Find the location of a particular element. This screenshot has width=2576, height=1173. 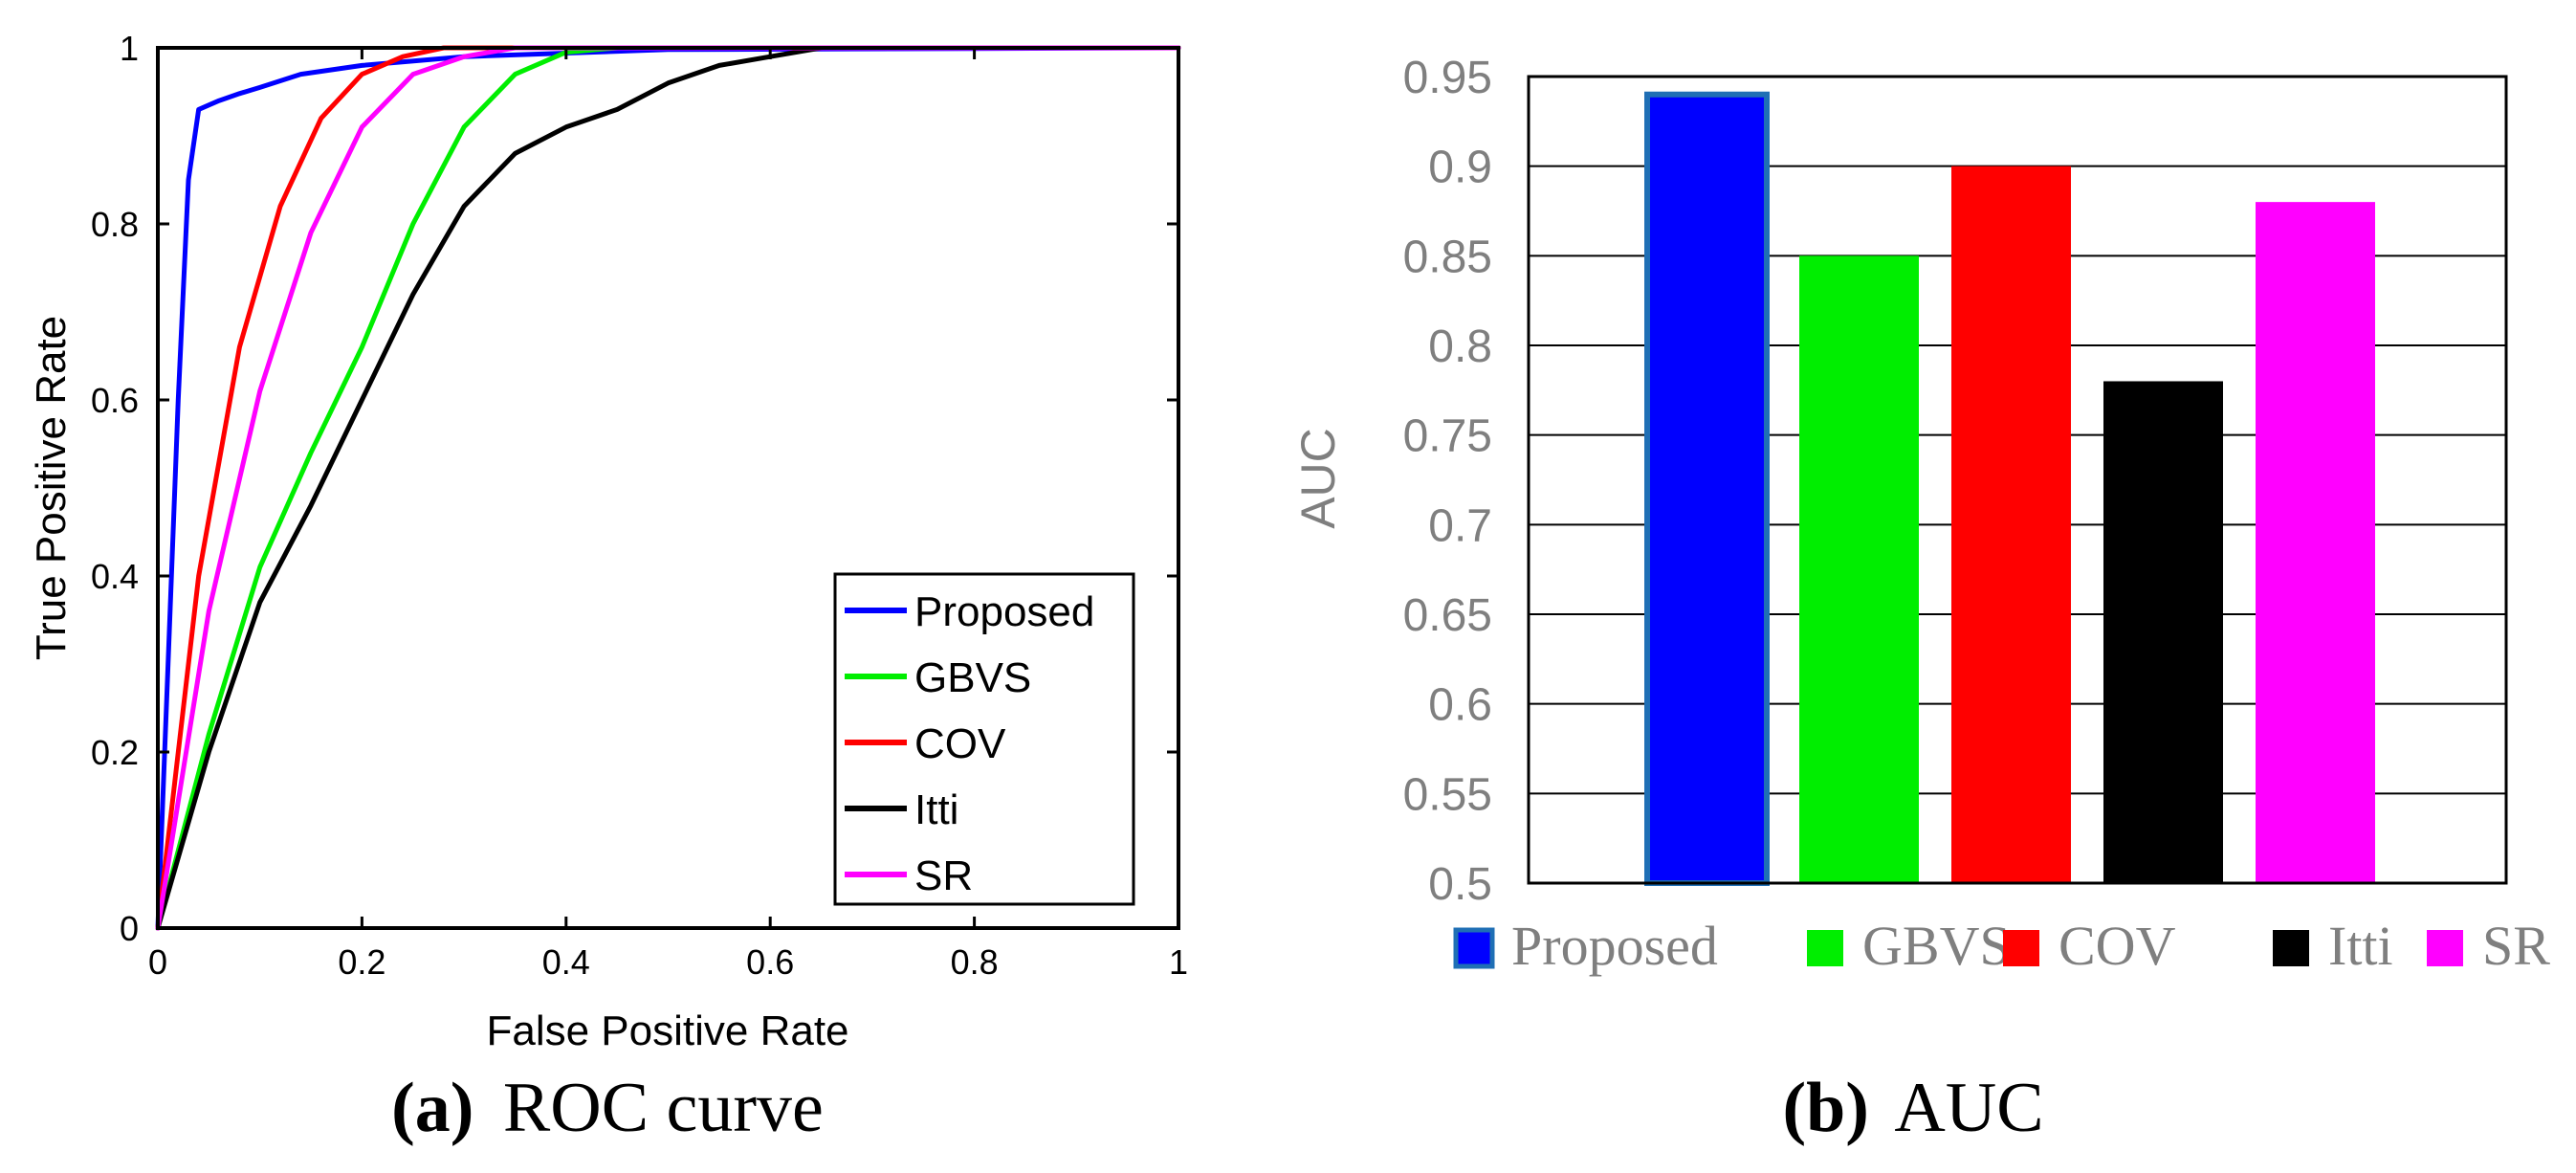

roc-caption-text: ROC curve is located at coordinates (663, 1108).